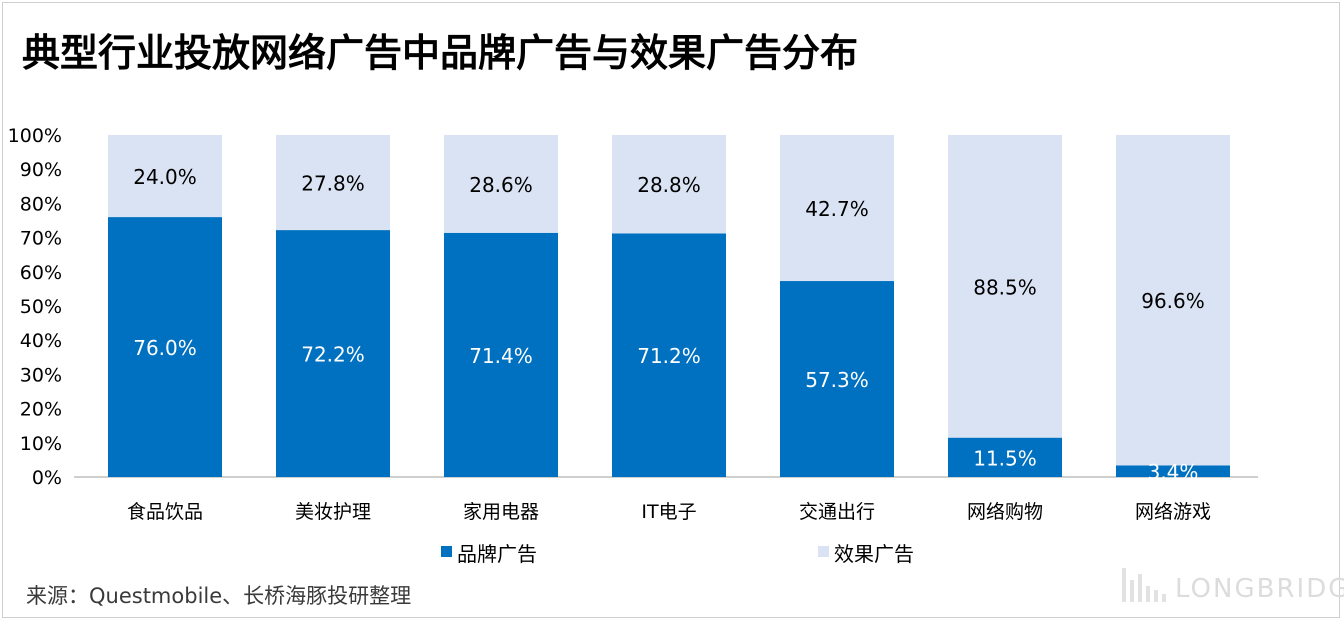 The width and height of the screenshot is (1344, 622). I want to click on data-label-brand-1: 72.2%, so click(333, 355).